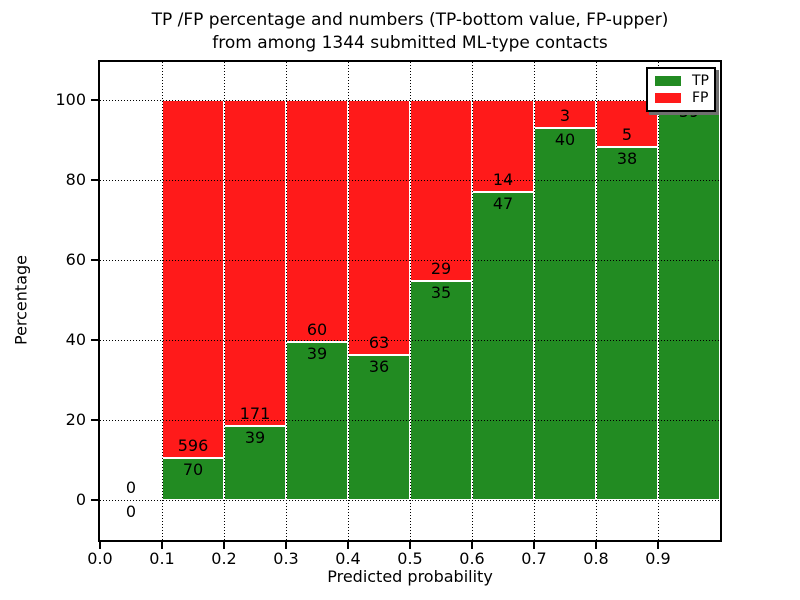 The width and height of the screenshot is (800, 600). Describe the element at coordinates (503, 179) in the screenshot. I see `bar-label-fp: 14` at that location.